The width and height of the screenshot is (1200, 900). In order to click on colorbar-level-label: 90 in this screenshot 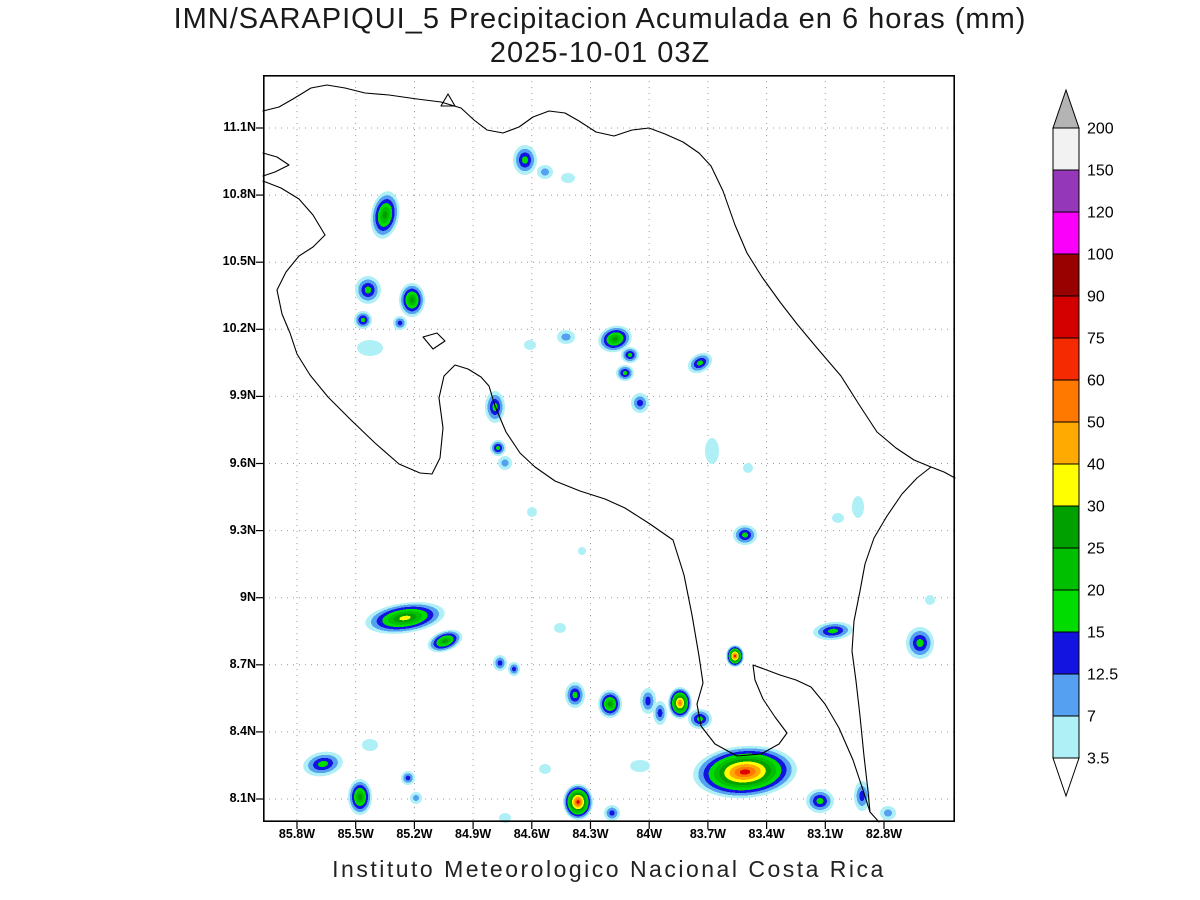, I will do `click(1096, 297)`.